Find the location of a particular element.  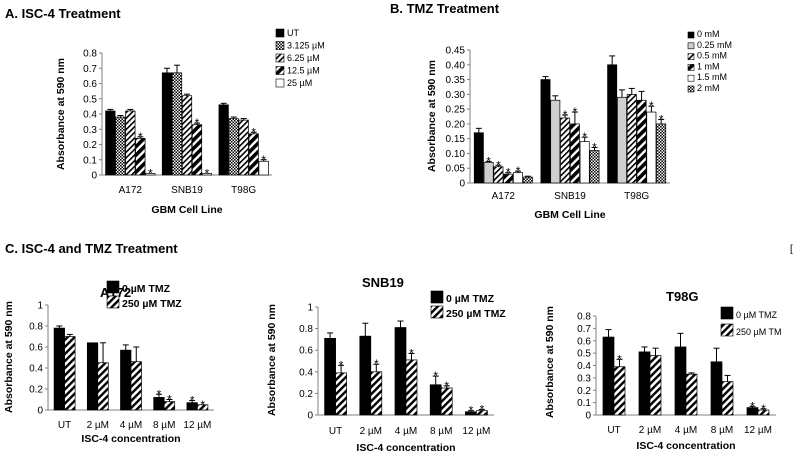

x-axis-title: GBM Cell Line is located at coordinates (569, 215).